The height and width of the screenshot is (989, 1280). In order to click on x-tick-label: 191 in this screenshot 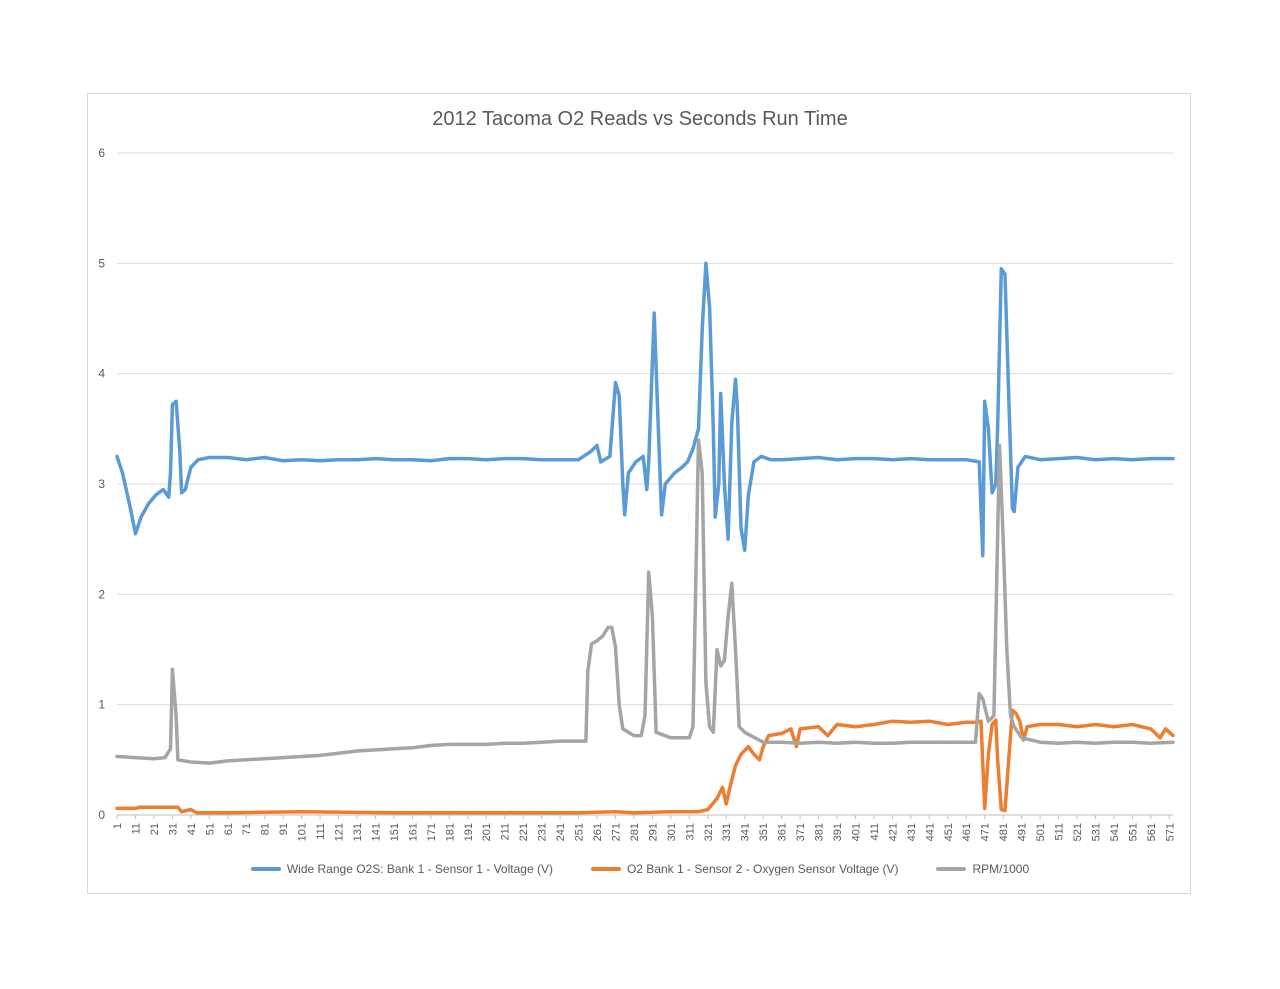, I will do `click(469, 832)`.